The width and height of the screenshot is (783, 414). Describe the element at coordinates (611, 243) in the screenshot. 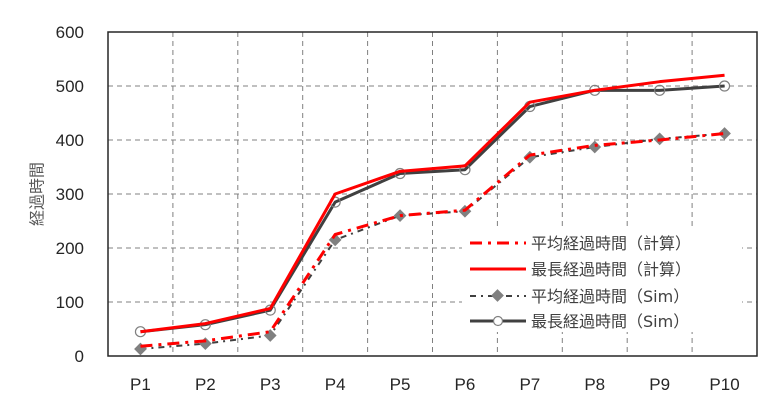

I see `legend-label: 平均経過時間（計算）` at that location.